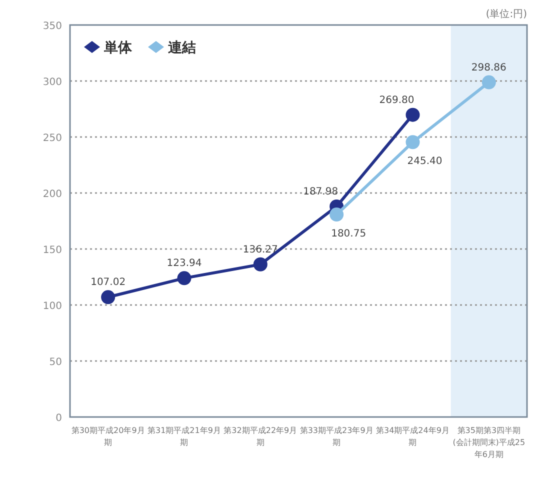 Image resolution: width=539 pixels, height=477 pixels. Describe the element at coordinates (424, 162) in the screenshot. I see `data-label: 245.40` at that location.